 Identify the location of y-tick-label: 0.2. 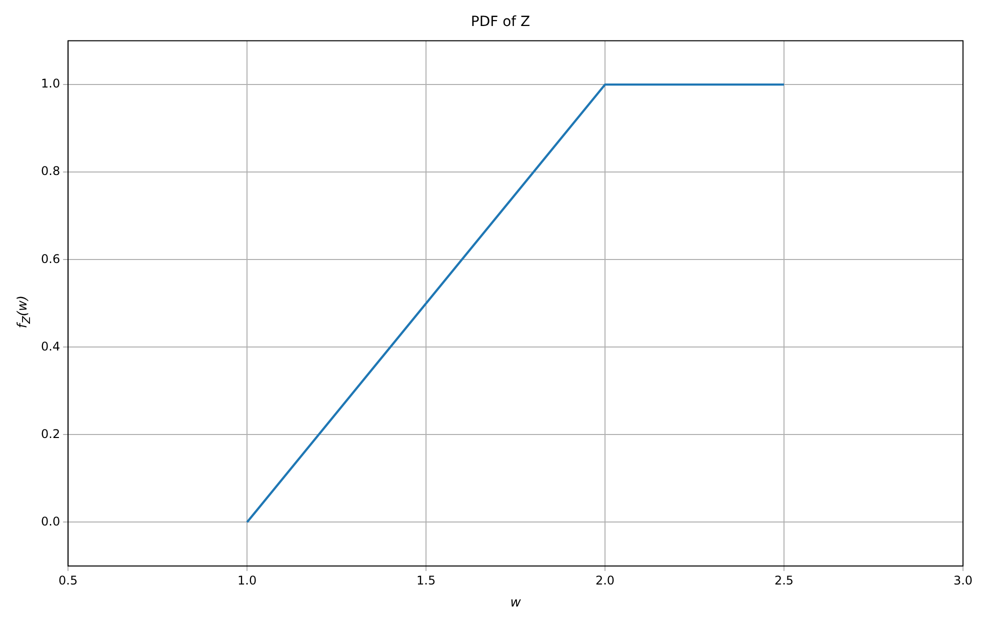
(50, 433).